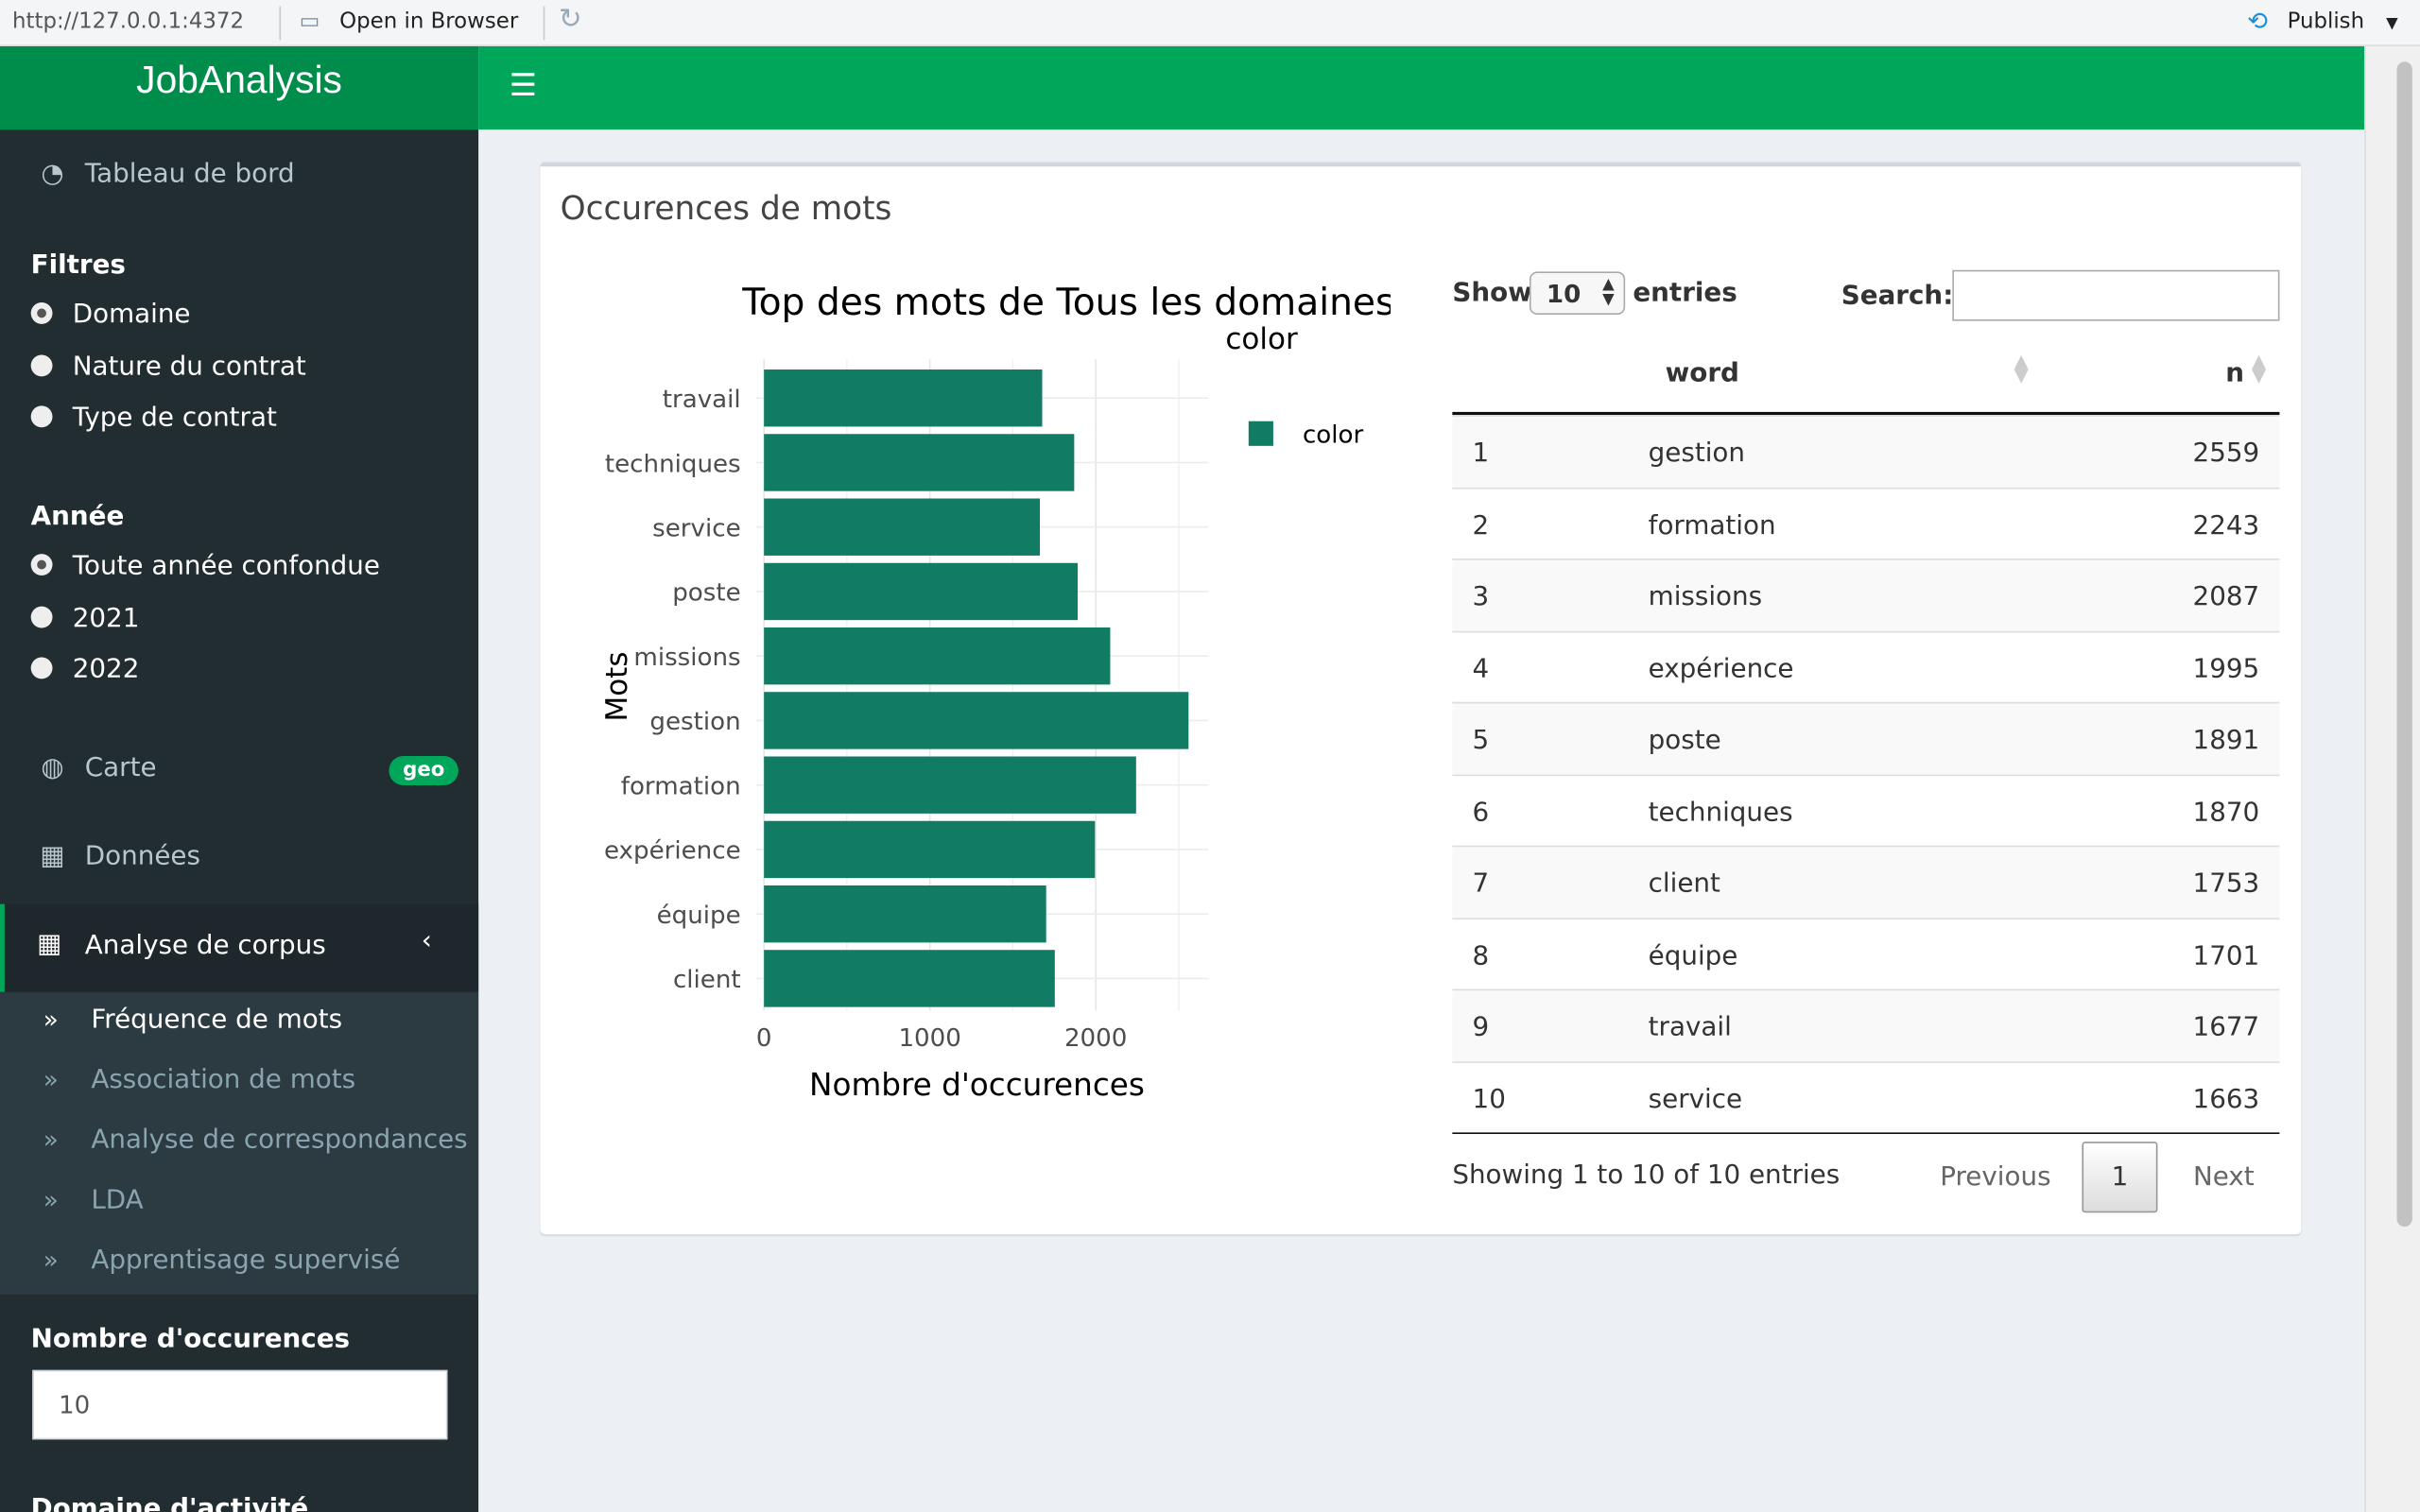  I want to click on submenu-correspondence: » Analyse de correspondances, so click(256, 1140).